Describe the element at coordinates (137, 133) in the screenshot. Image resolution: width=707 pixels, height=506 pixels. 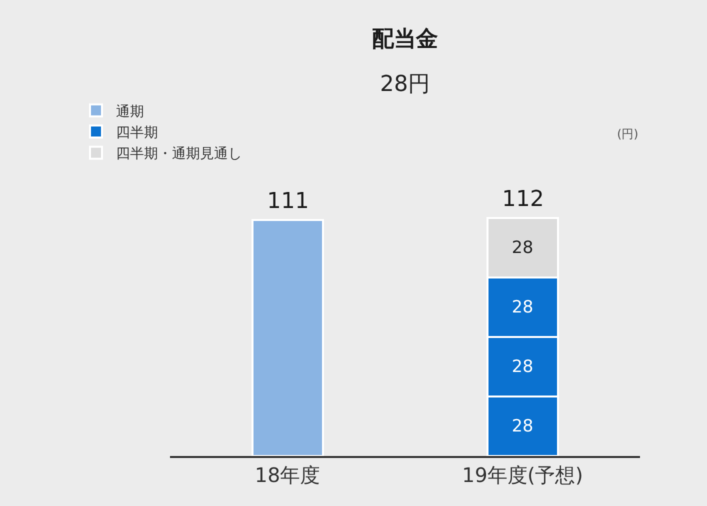
I see `legend-label: 四半期` at that location.